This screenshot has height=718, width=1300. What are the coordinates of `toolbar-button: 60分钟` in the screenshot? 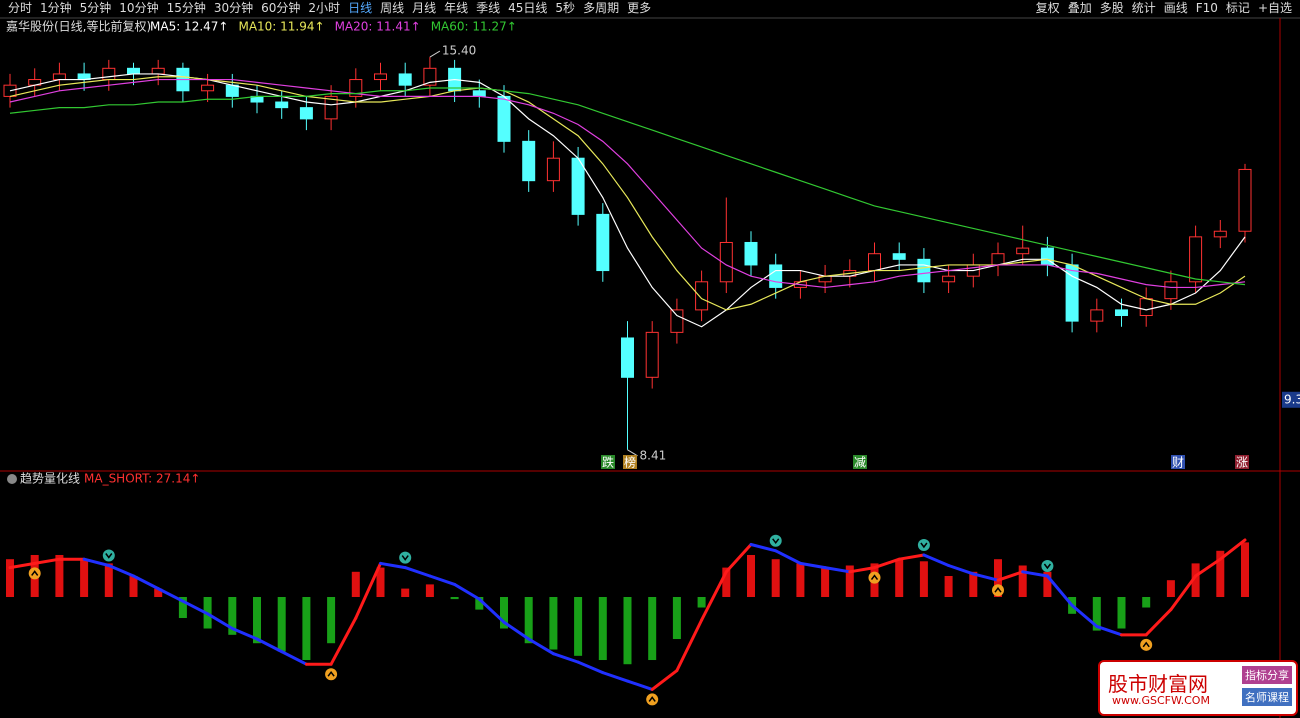 It's located at (281, 8).